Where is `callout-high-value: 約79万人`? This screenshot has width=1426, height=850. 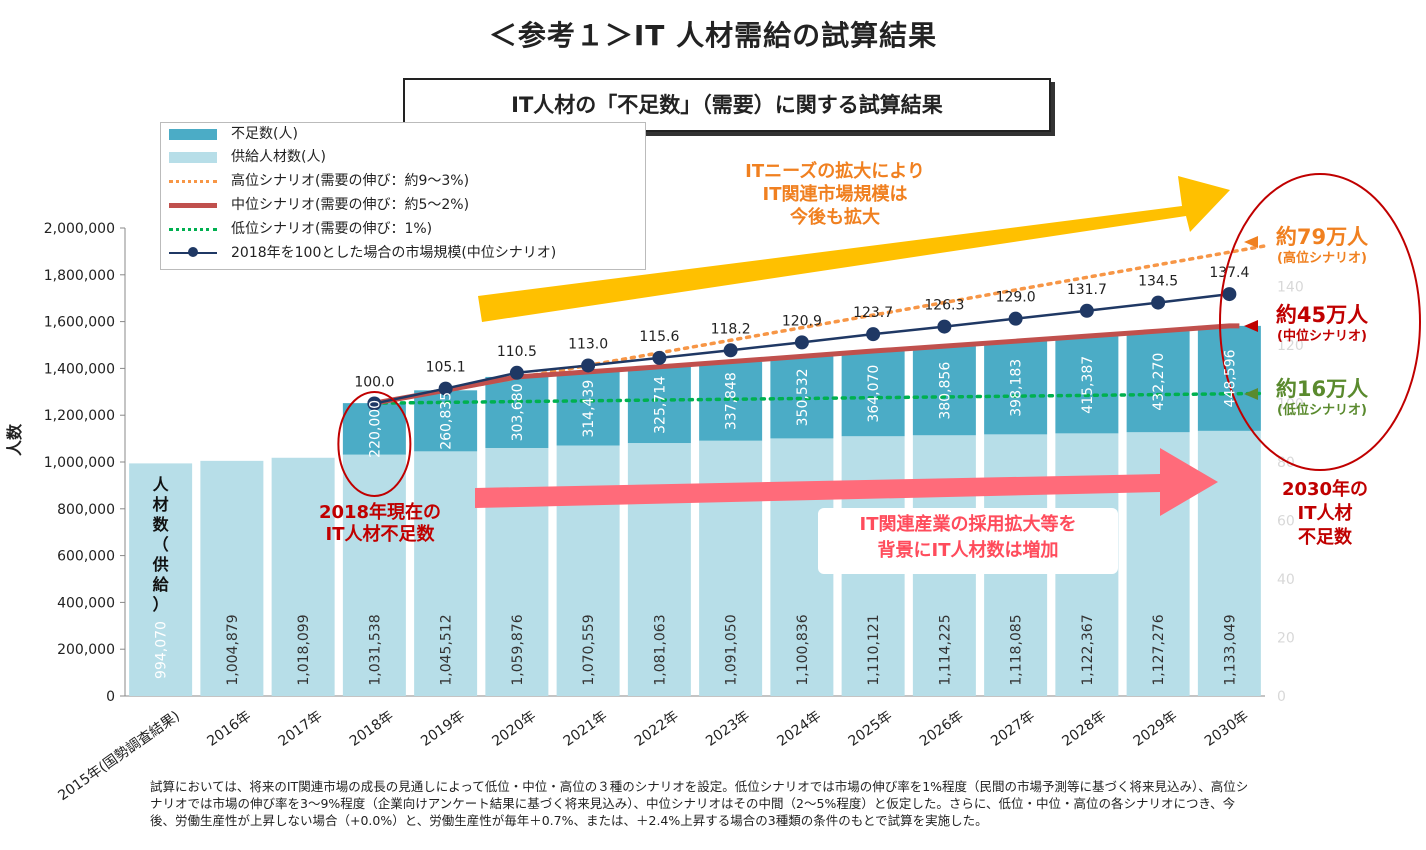 callout-high-value: 約79万人 is located at coordinates (1322, 237).